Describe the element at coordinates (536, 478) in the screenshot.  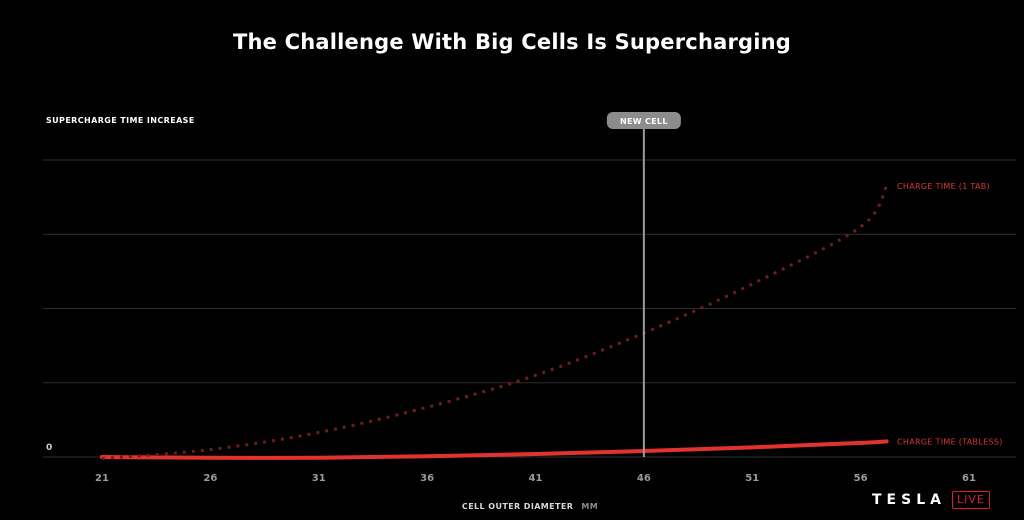
I see `x-tick-label: 41` at that location.